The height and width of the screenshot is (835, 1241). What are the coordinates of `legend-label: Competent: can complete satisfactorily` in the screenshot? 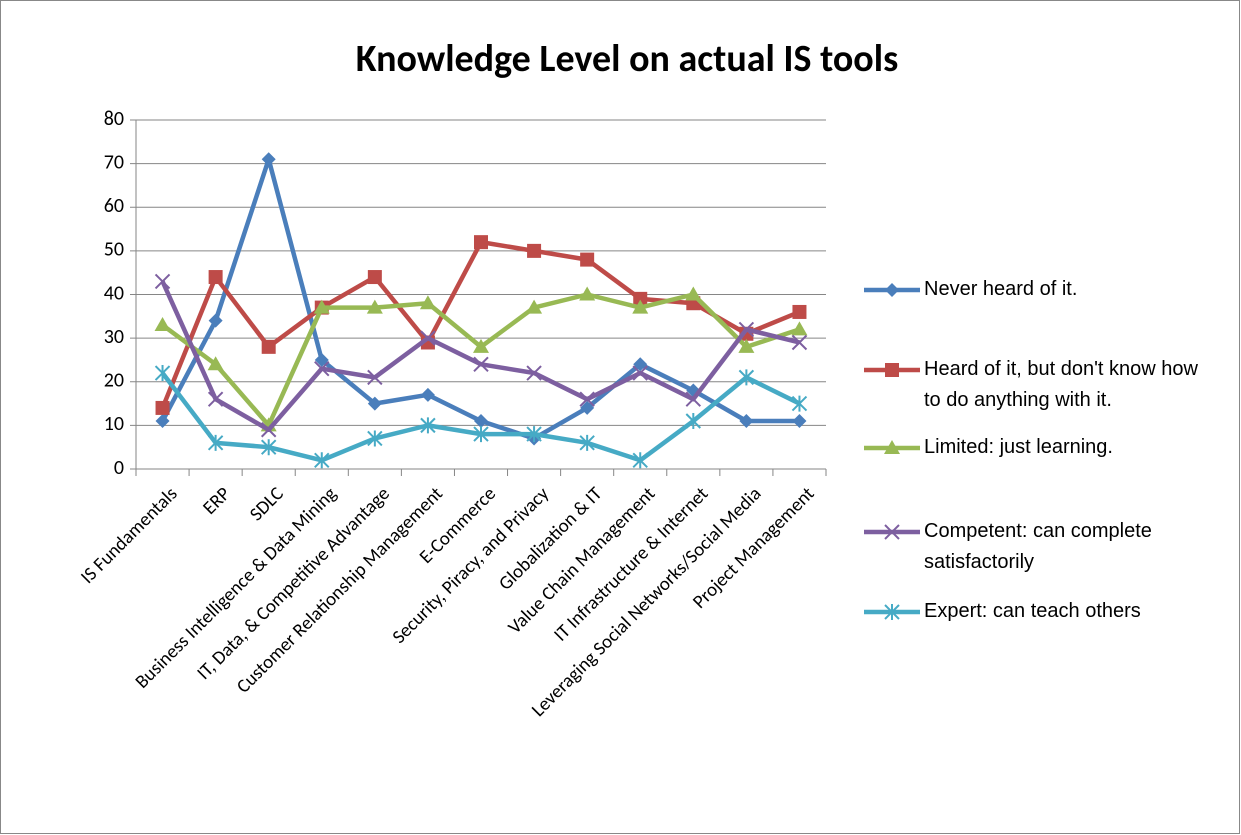 It's located at (1038, 546).